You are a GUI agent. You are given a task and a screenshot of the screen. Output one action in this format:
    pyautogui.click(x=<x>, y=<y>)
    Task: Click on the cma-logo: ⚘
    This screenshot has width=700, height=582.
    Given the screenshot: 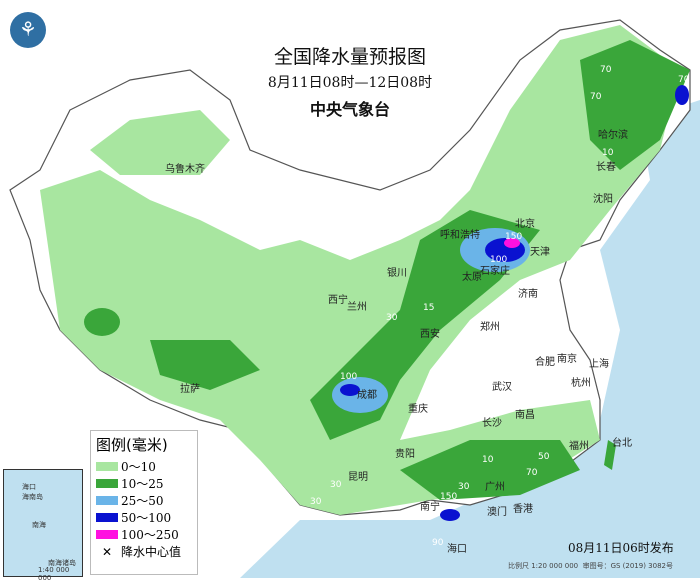 What is the action you would take?
    pyautogui.click(x=28, y=30)
    